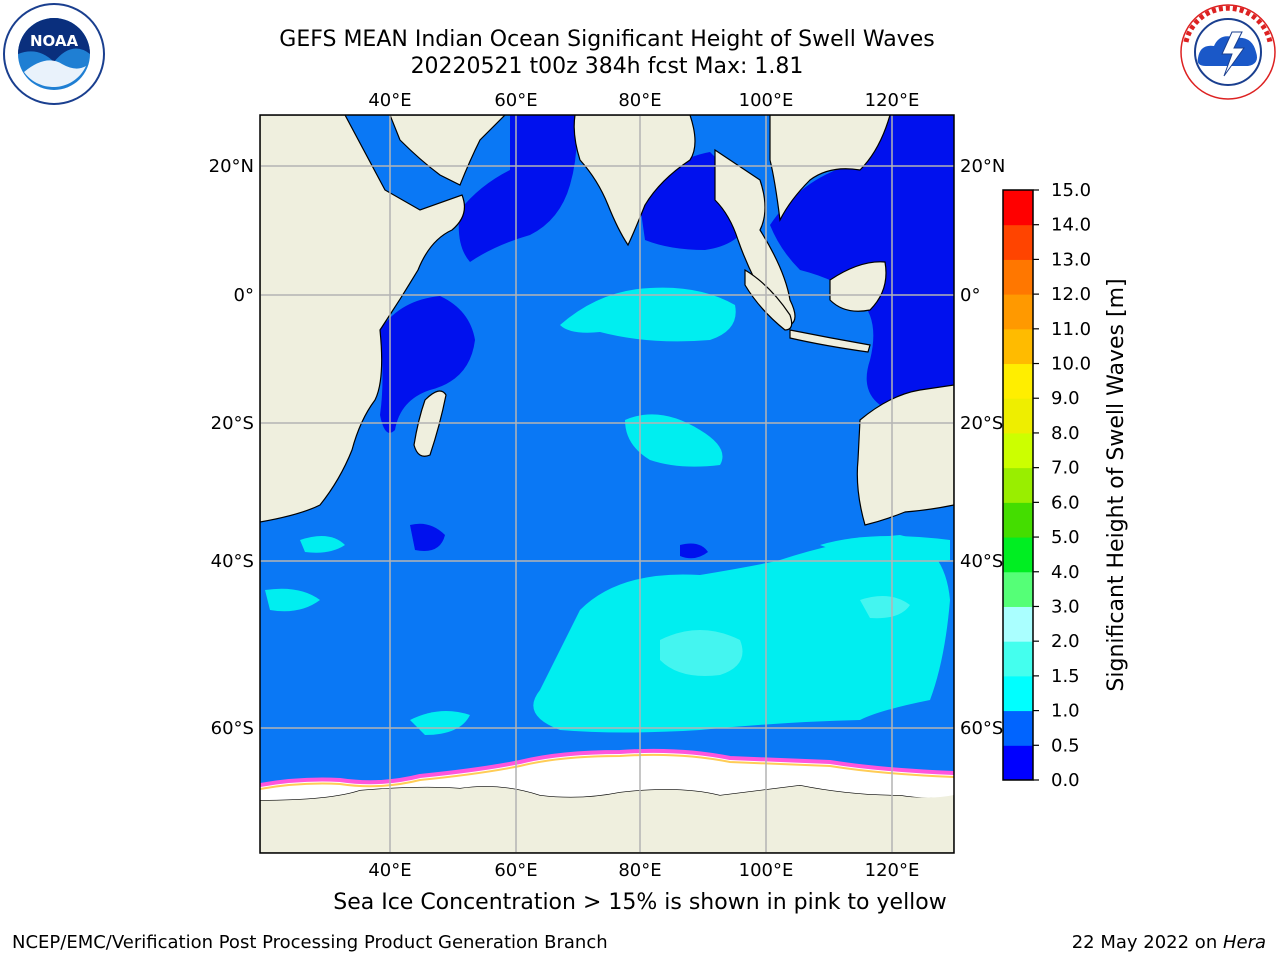  What do you see at coordinates (389, 100) in the screenshot?
I see `lon-label-top: 40°E` at bounding box center [389, 100].